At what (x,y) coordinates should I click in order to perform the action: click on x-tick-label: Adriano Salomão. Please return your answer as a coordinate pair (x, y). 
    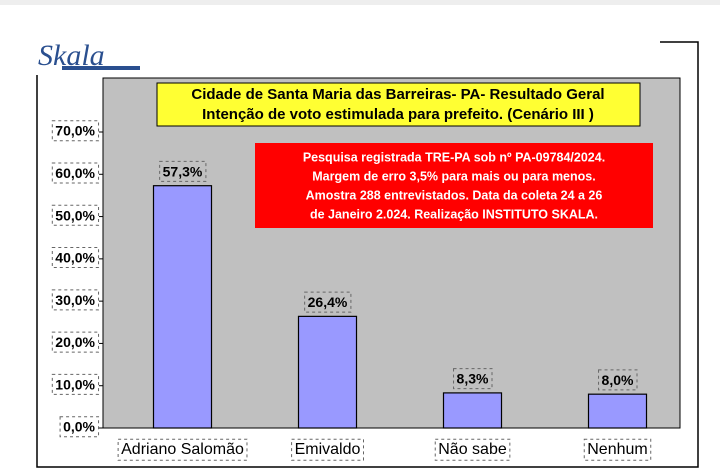
    Looking at the image, I should click on (182, 449).